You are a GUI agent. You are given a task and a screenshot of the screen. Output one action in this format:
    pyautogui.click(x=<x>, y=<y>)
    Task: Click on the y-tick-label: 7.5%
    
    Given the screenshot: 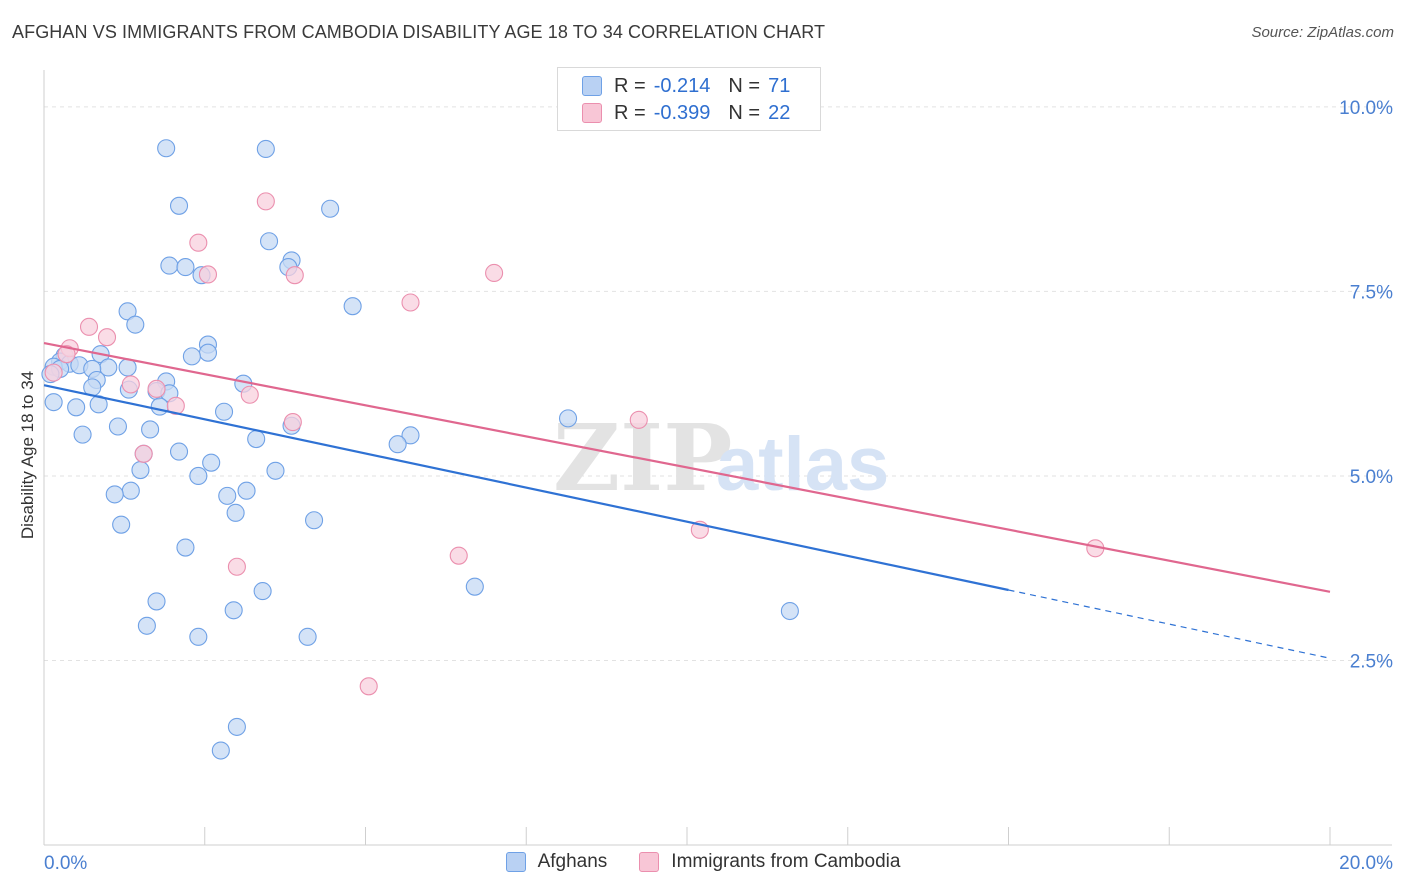 What is the action you would take?
    pyautogui.click(x=1371, y=292)
    